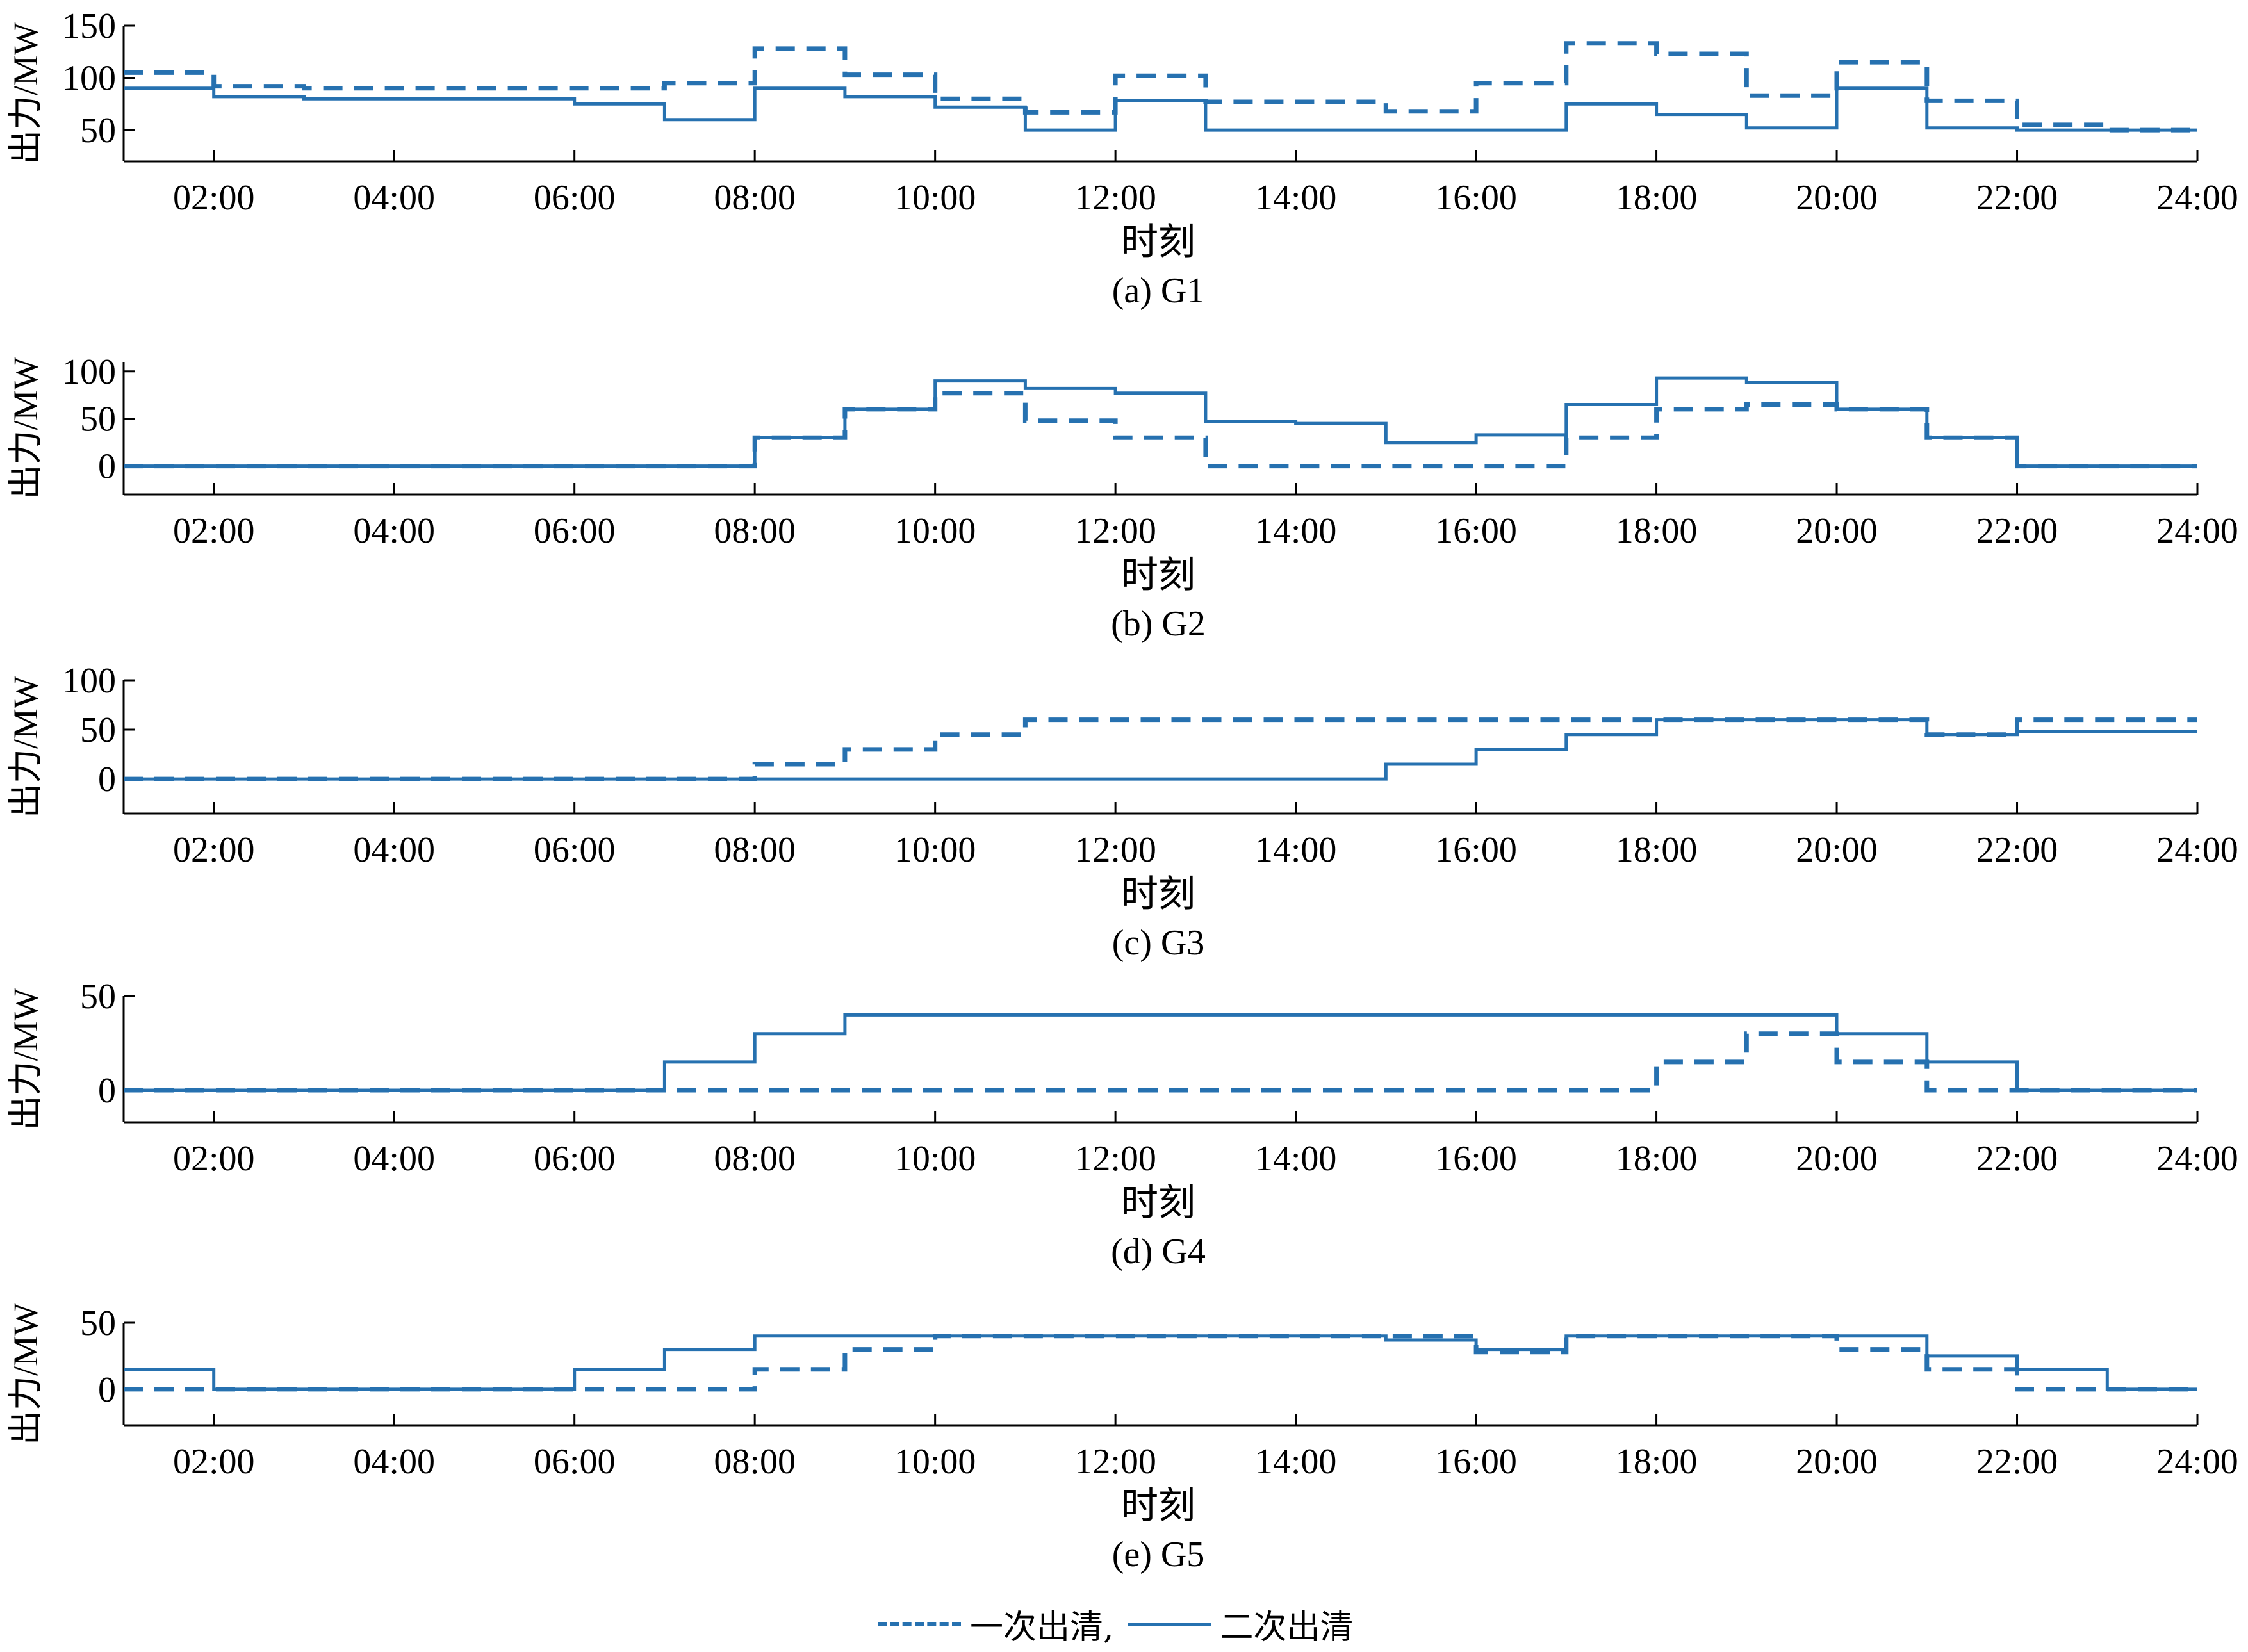  I want to click on panel-3-x-tick-label: 04:00, so click(394, 850).